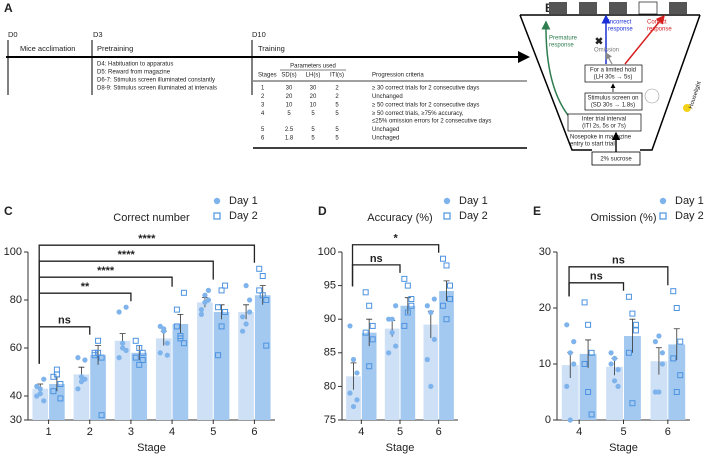 The image size is (708, 458). I want to click on omission-cross: ✖, so click(599, 42).